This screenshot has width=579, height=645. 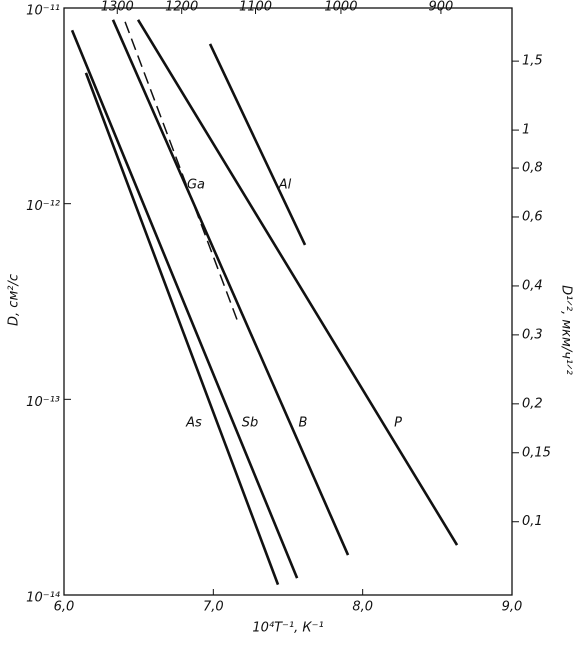 What do you see at coordinates (532, 168) in the screenshot?
I see `y2-tick-label: 0,8` at bounding box center [532, 168].